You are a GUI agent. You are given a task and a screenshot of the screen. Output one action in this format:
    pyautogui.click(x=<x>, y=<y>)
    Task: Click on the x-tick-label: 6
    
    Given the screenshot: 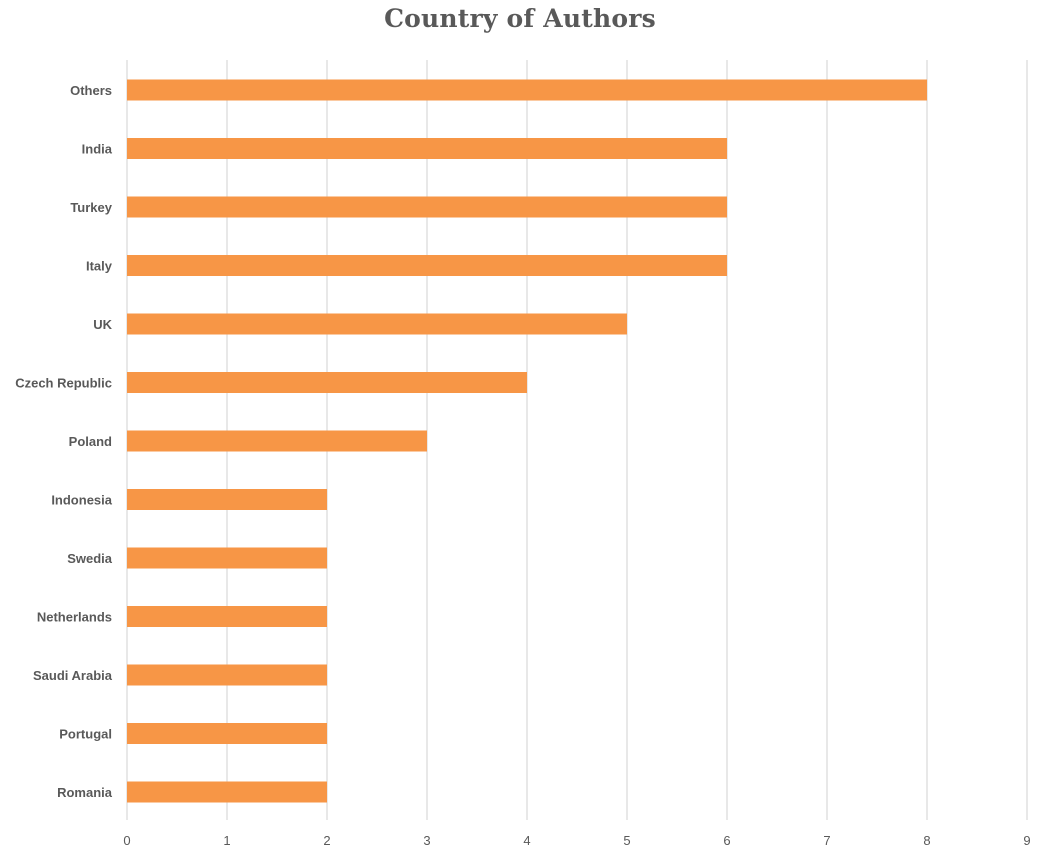 What is the action you would take?
    pyautogui.click(x=726, y=840)
    